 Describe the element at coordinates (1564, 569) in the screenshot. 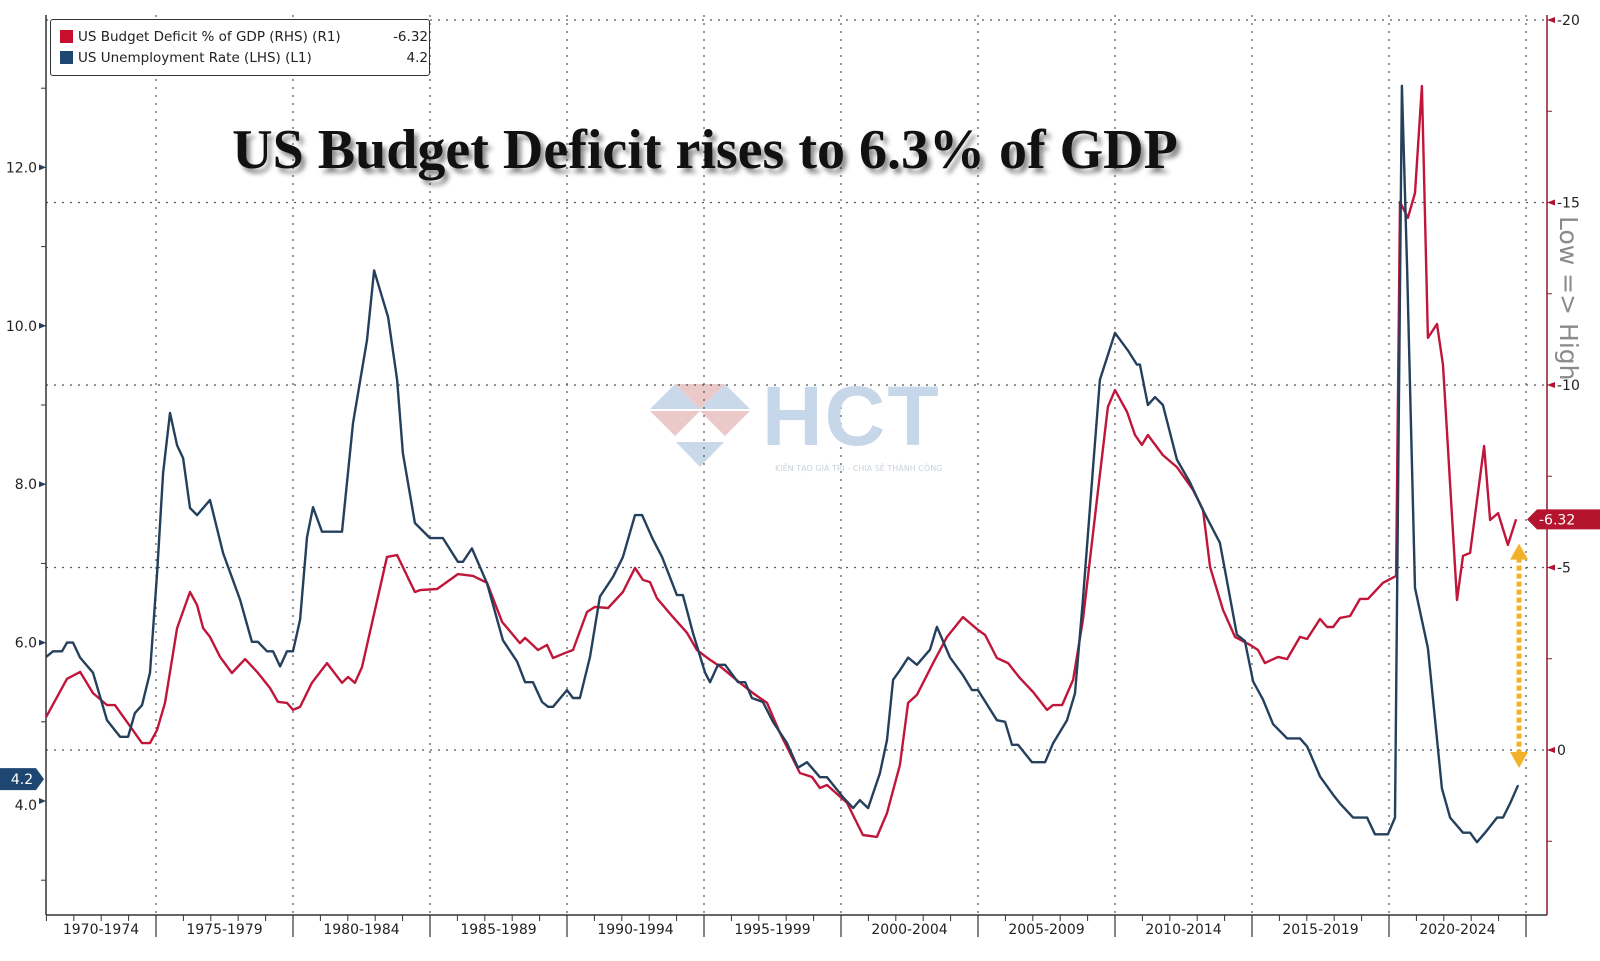

I see `right-axis-tick-label: -5` at that location.